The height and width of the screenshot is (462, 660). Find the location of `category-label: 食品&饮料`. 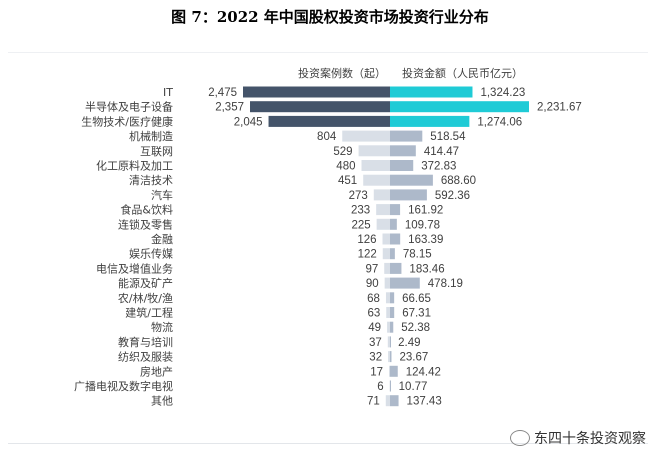

category-label: 食品&饮料 is located at coordinates (146, 210).